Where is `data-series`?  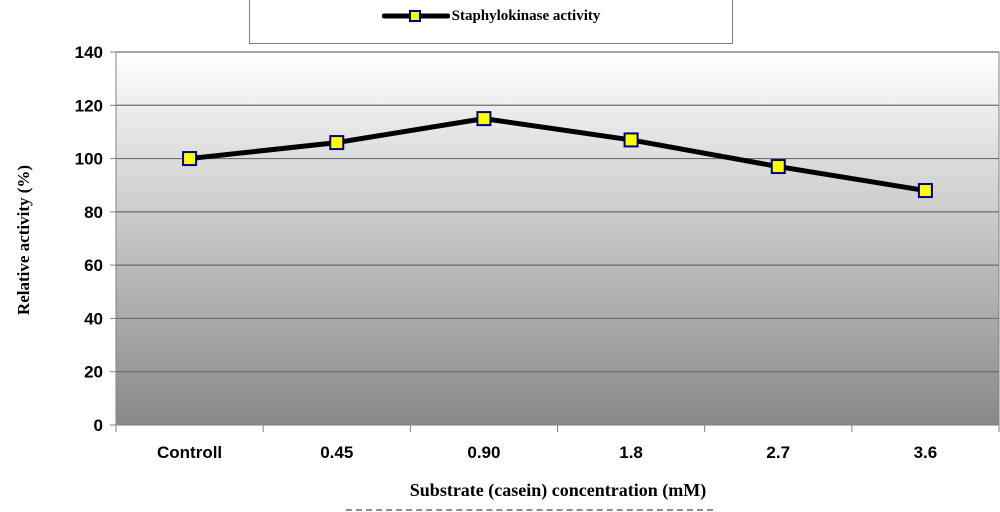
data-series is located at coordinates (557, 155).